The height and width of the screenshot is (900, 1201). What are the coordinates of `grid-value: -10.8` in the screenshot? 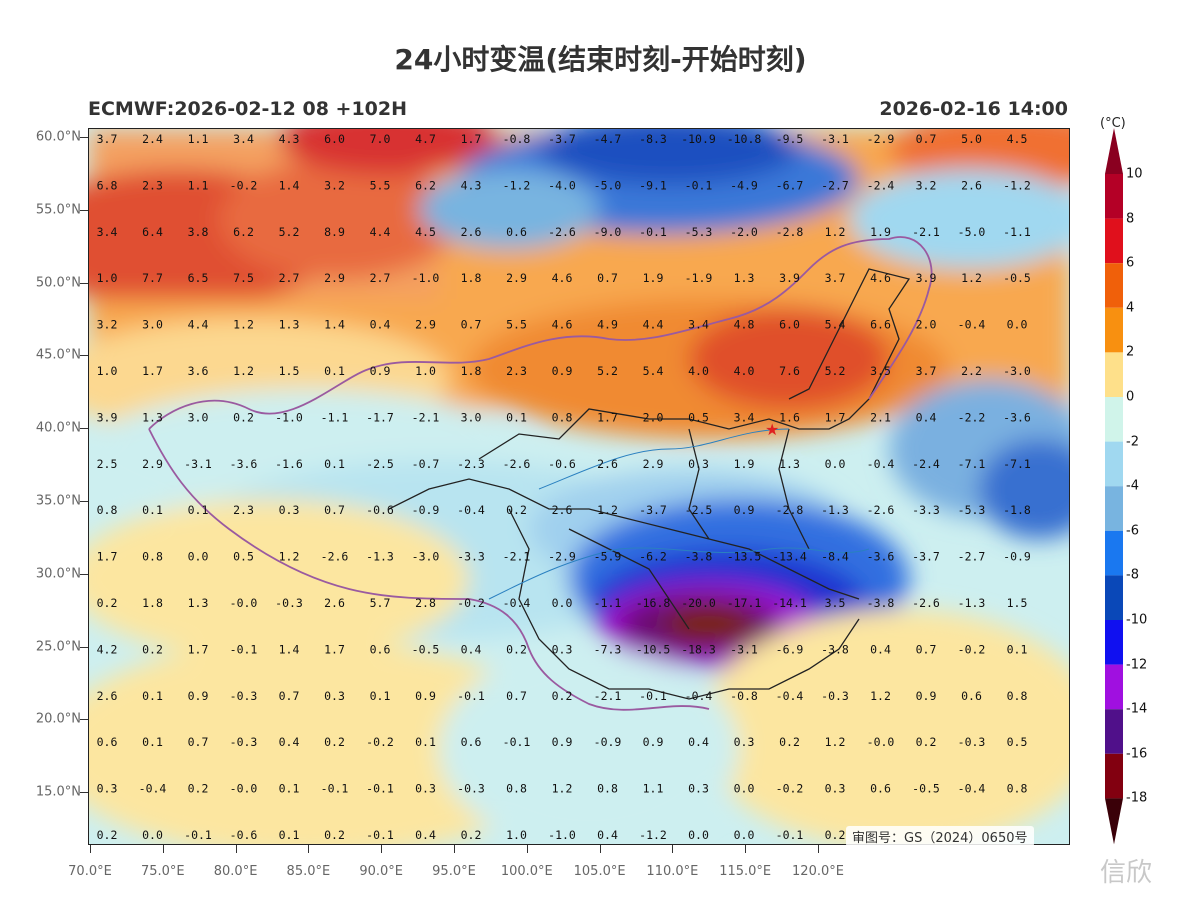 It's located at (744, 139).